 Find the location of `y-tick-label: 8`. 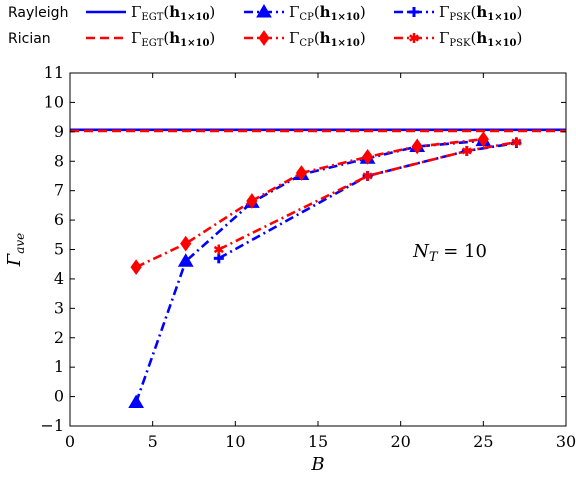

y-tick-label: 8 is located at coordinates (59, 160).